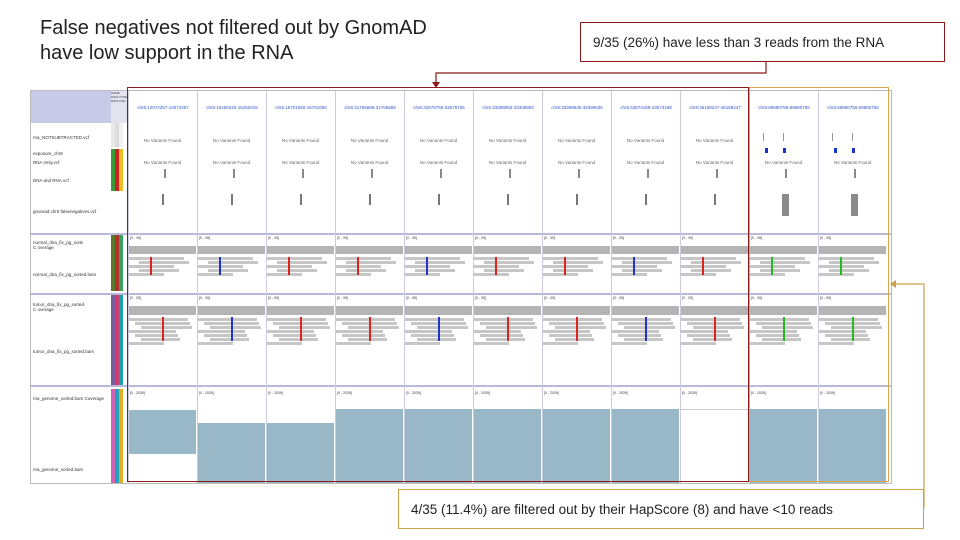  I want to click on title-line-2: have low support in the RNA, so click(167, 53).